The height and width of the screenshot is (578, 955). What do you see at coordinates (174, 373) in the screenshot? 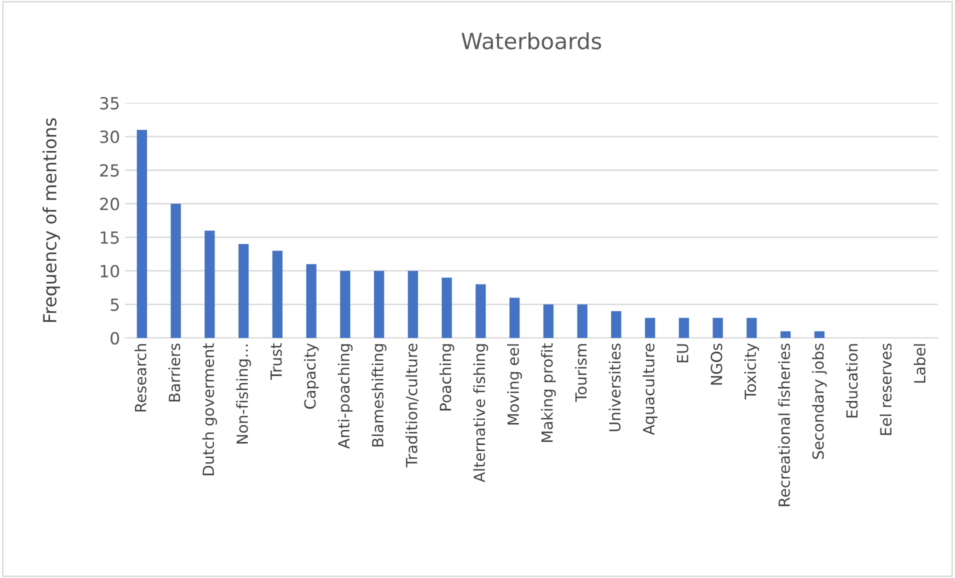
I see `x-tick-label: Barriers` at bounding box center [174, 373].